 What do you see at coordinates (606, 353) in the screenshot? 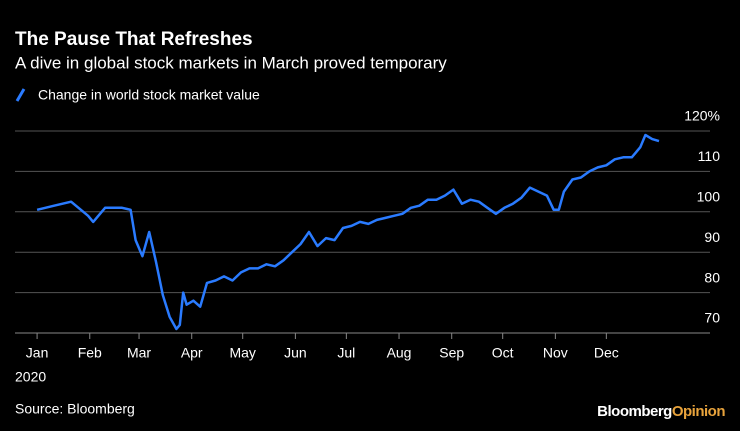
I see `x-tick-label: Dec` at bounding box center [606, 353].